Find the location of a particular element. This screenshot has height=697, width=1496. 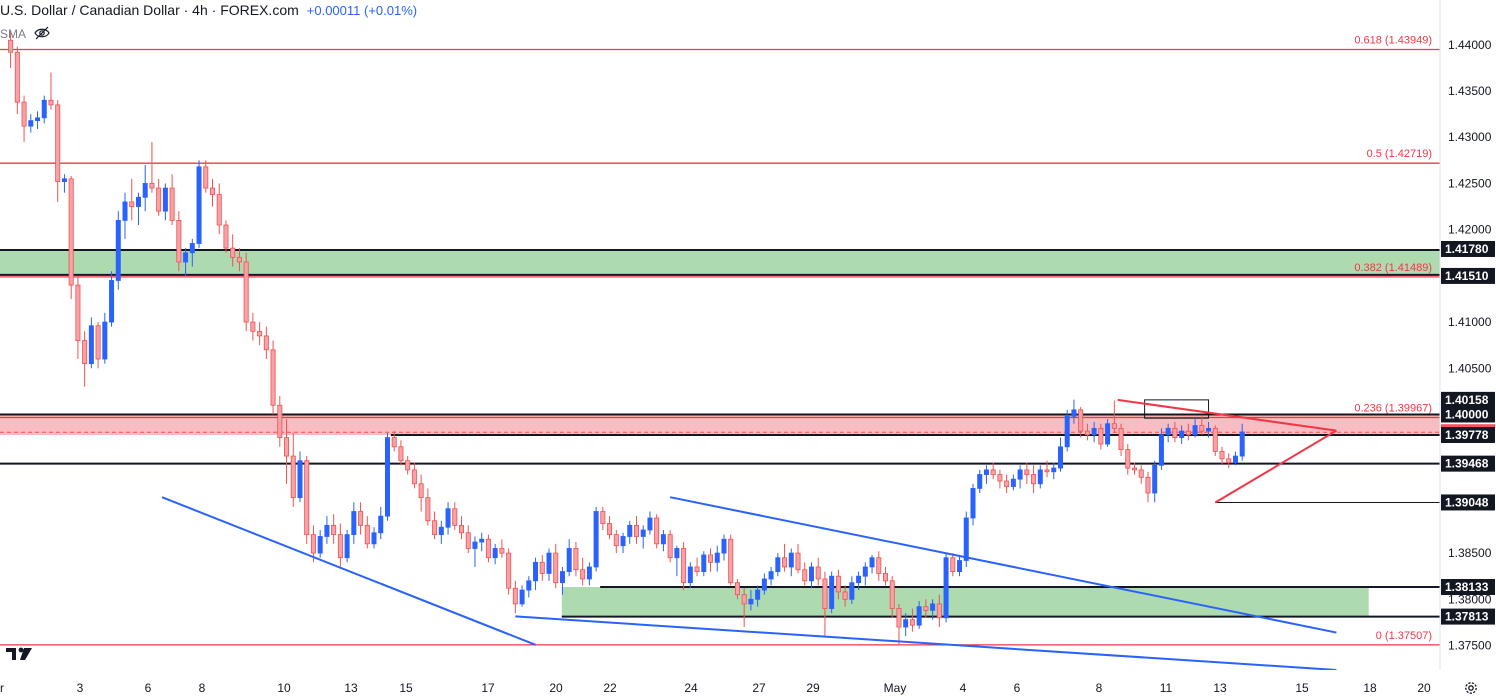

eye-hidden-icon is located at coordinates (42, 33).